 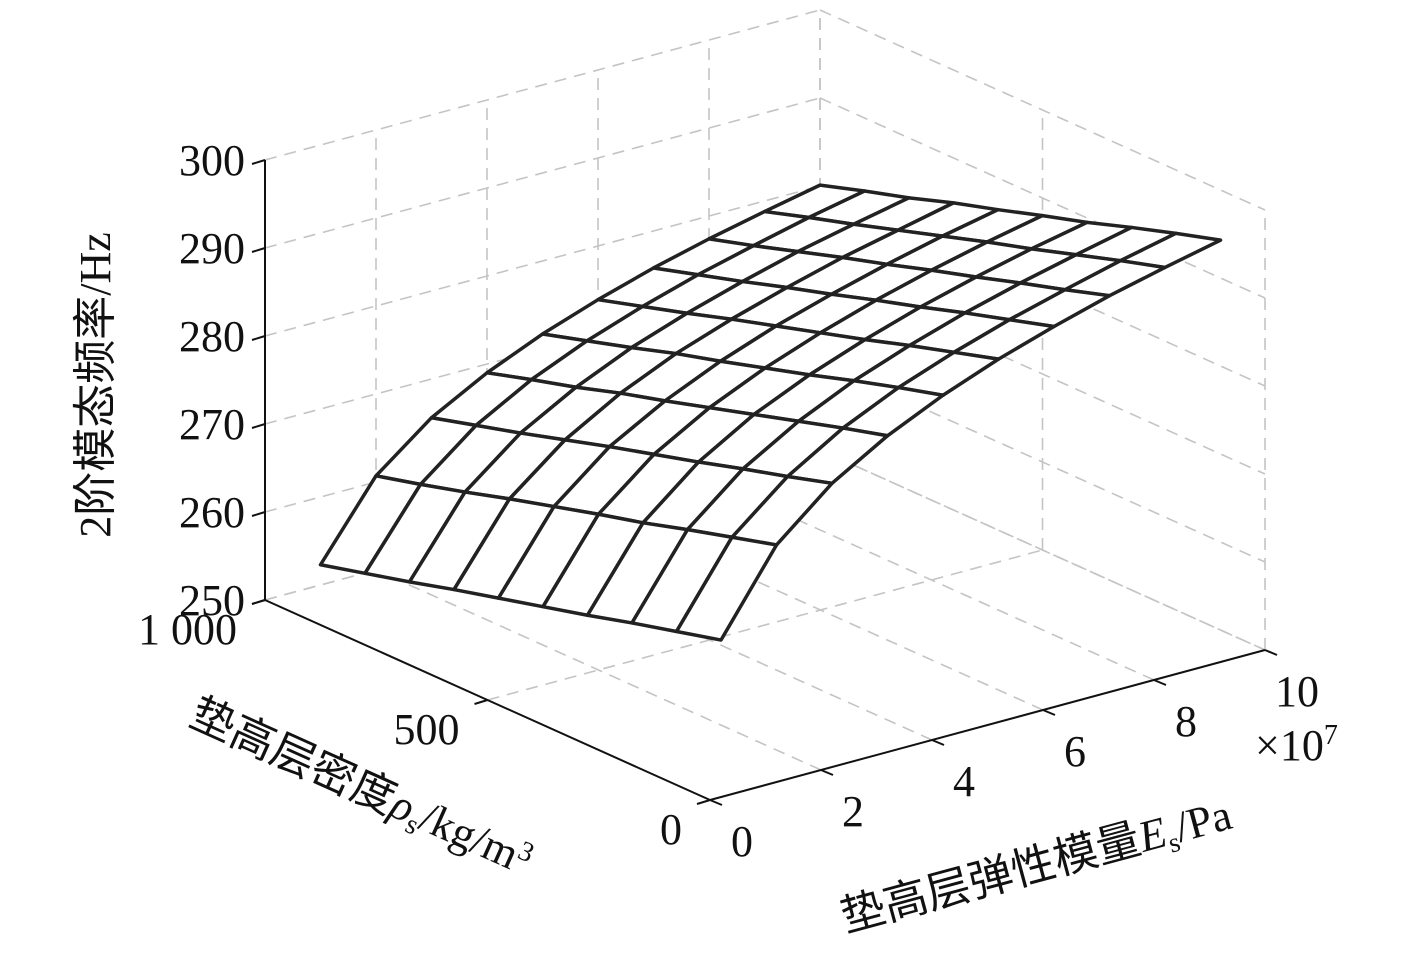 I want to click on x-tick-label: 8, so click(x=1186, y=721).